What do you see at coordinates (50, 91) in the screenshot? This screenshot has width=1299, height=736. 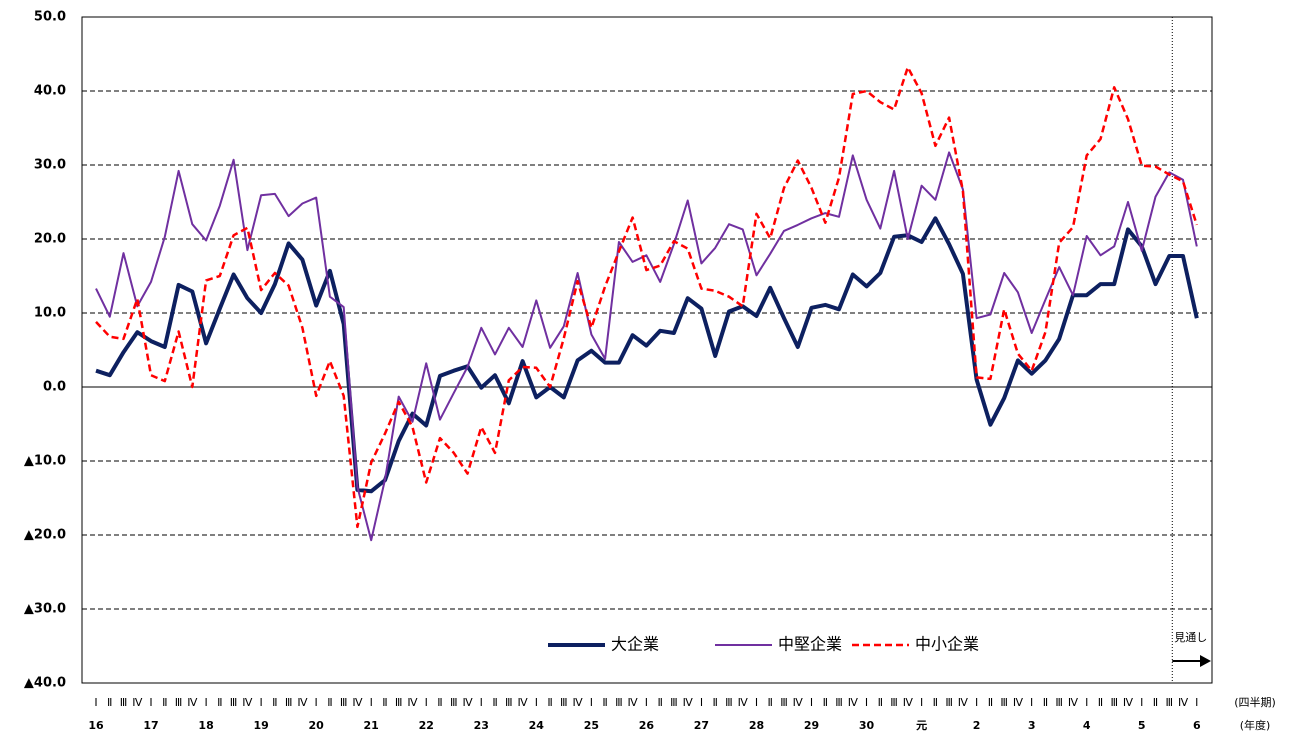 I see `y-tick-label: 40.0` at bounding box center [50, 91].